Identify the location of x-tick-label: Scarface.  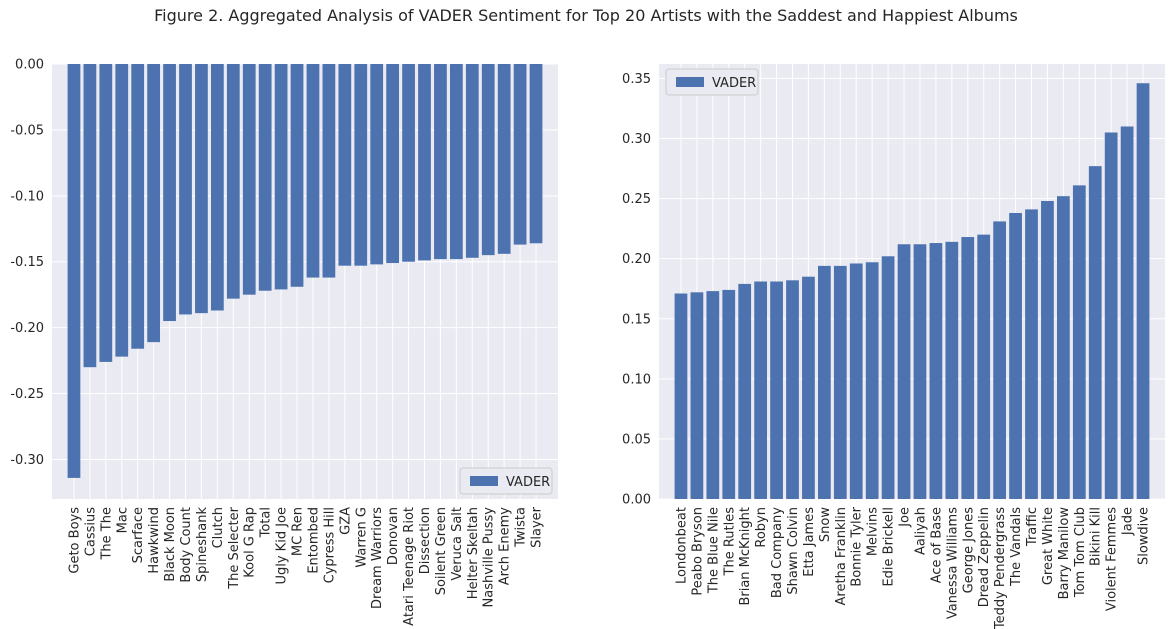
(138, 535).